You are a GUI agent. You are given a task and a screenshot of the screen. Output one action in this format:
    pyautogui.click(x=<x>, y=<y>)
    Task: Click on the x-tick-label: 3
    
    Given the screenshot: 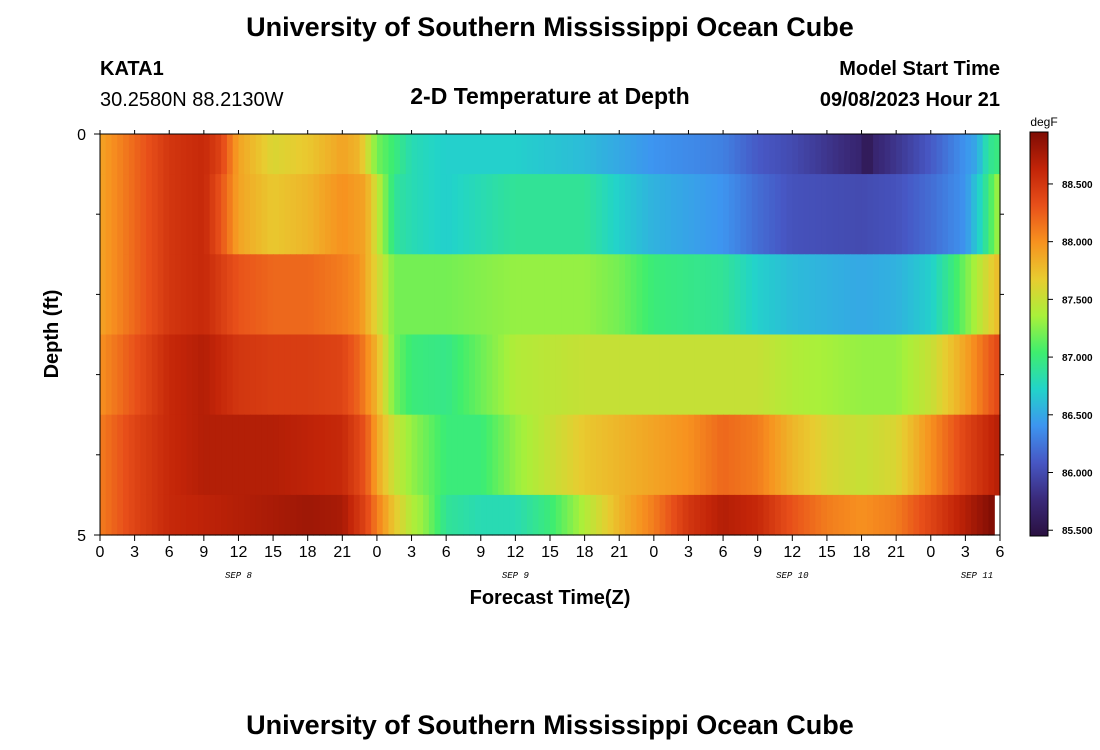 What is the action you would take?
    pyautogui.click(x=411, y=552)
    